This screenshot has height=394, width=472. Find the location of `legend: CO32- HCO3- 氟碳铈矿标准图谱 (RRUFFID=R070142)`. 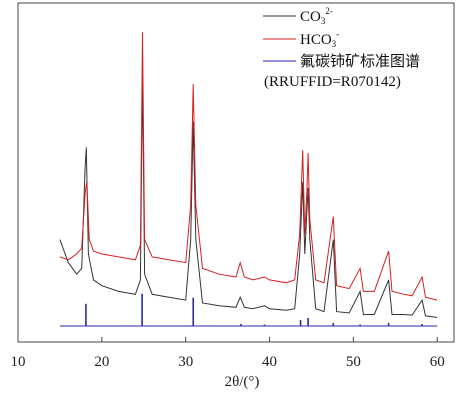

legend: CO32- HCO3- 氟碳铈矿标准图谱 (RRUFFID=R070142) is located at coordinates (341, 48).